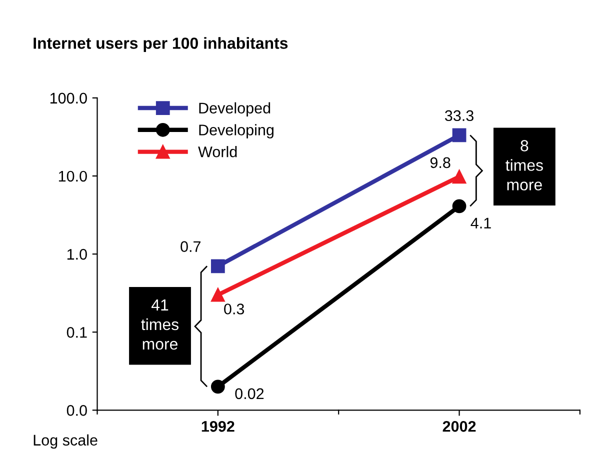 The width and height of the screenshot is (593, 464). Describe the element at coordinates (76, 332) in the screenshot. I see `y-tick-label: 0.1` at that location.